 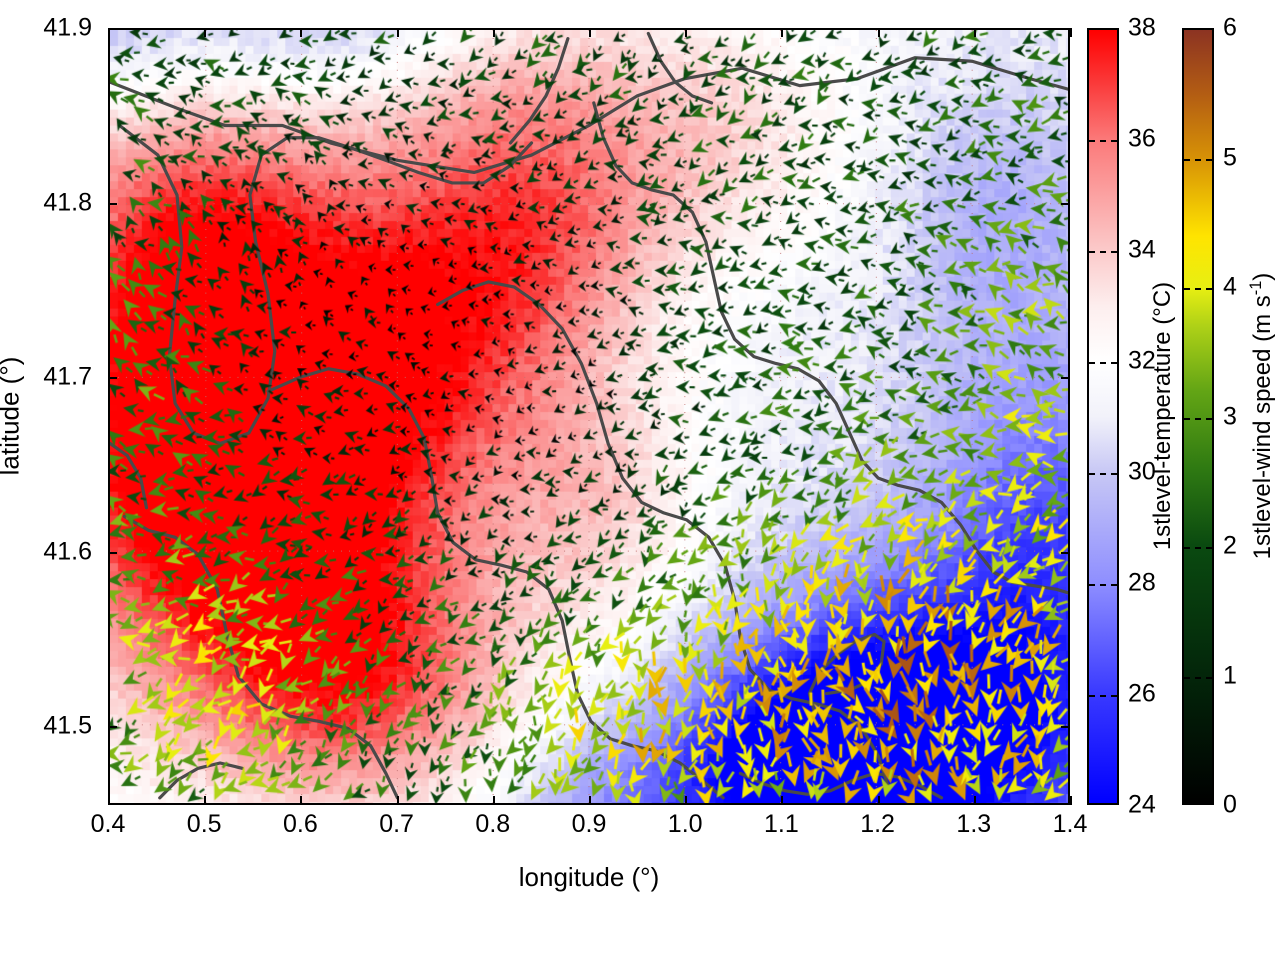 What do you see at coordinates (974, 824) in the screenshot?
I see `x-tick-label: 1.3` at bounding box center [974, 824].